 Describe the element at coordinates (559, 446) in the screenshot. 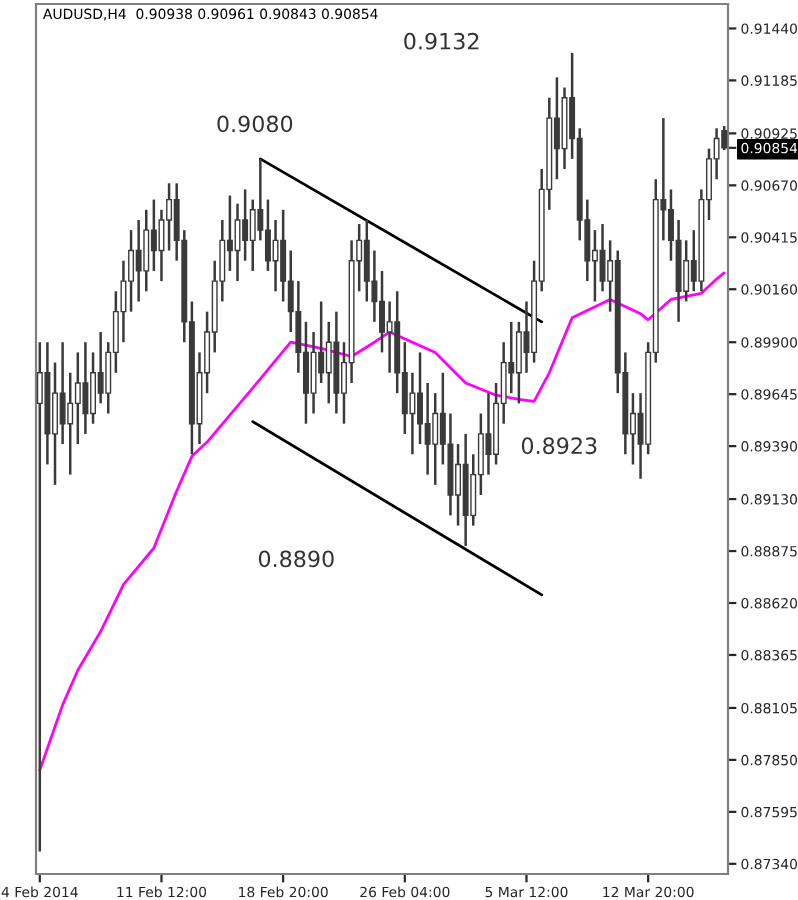

I see `annotation: 0.8923` at that location.